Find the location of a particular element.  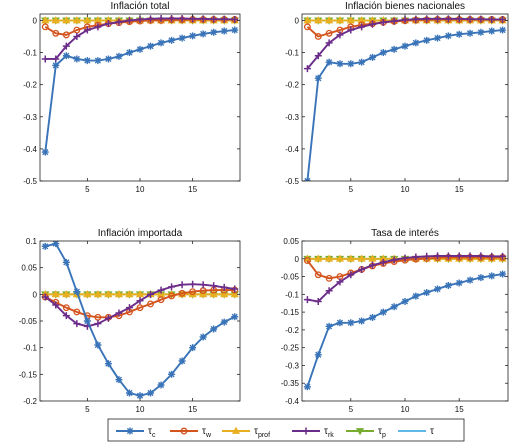

panel-title: Inflación total is located at coordinates (140, 6).